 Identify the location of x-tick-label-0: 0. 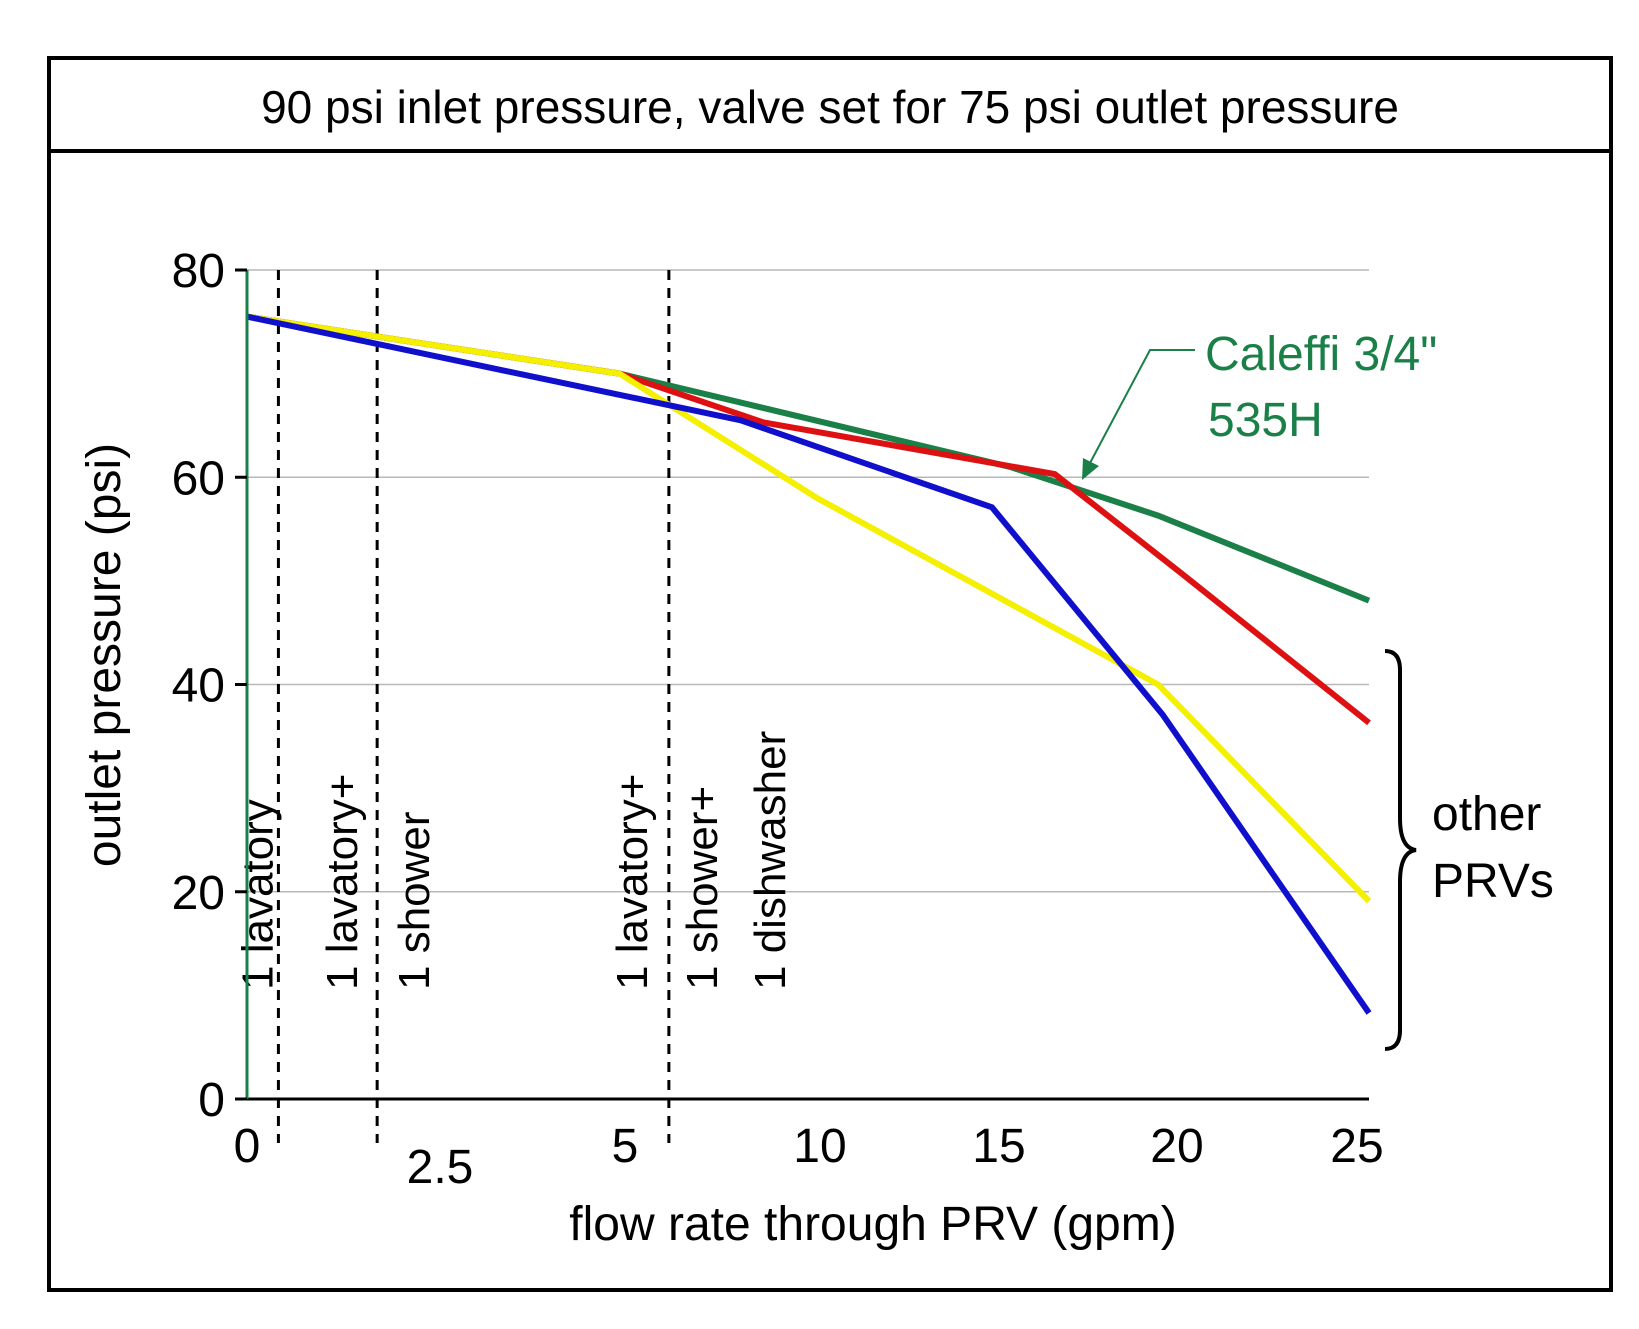
(247, 1146).